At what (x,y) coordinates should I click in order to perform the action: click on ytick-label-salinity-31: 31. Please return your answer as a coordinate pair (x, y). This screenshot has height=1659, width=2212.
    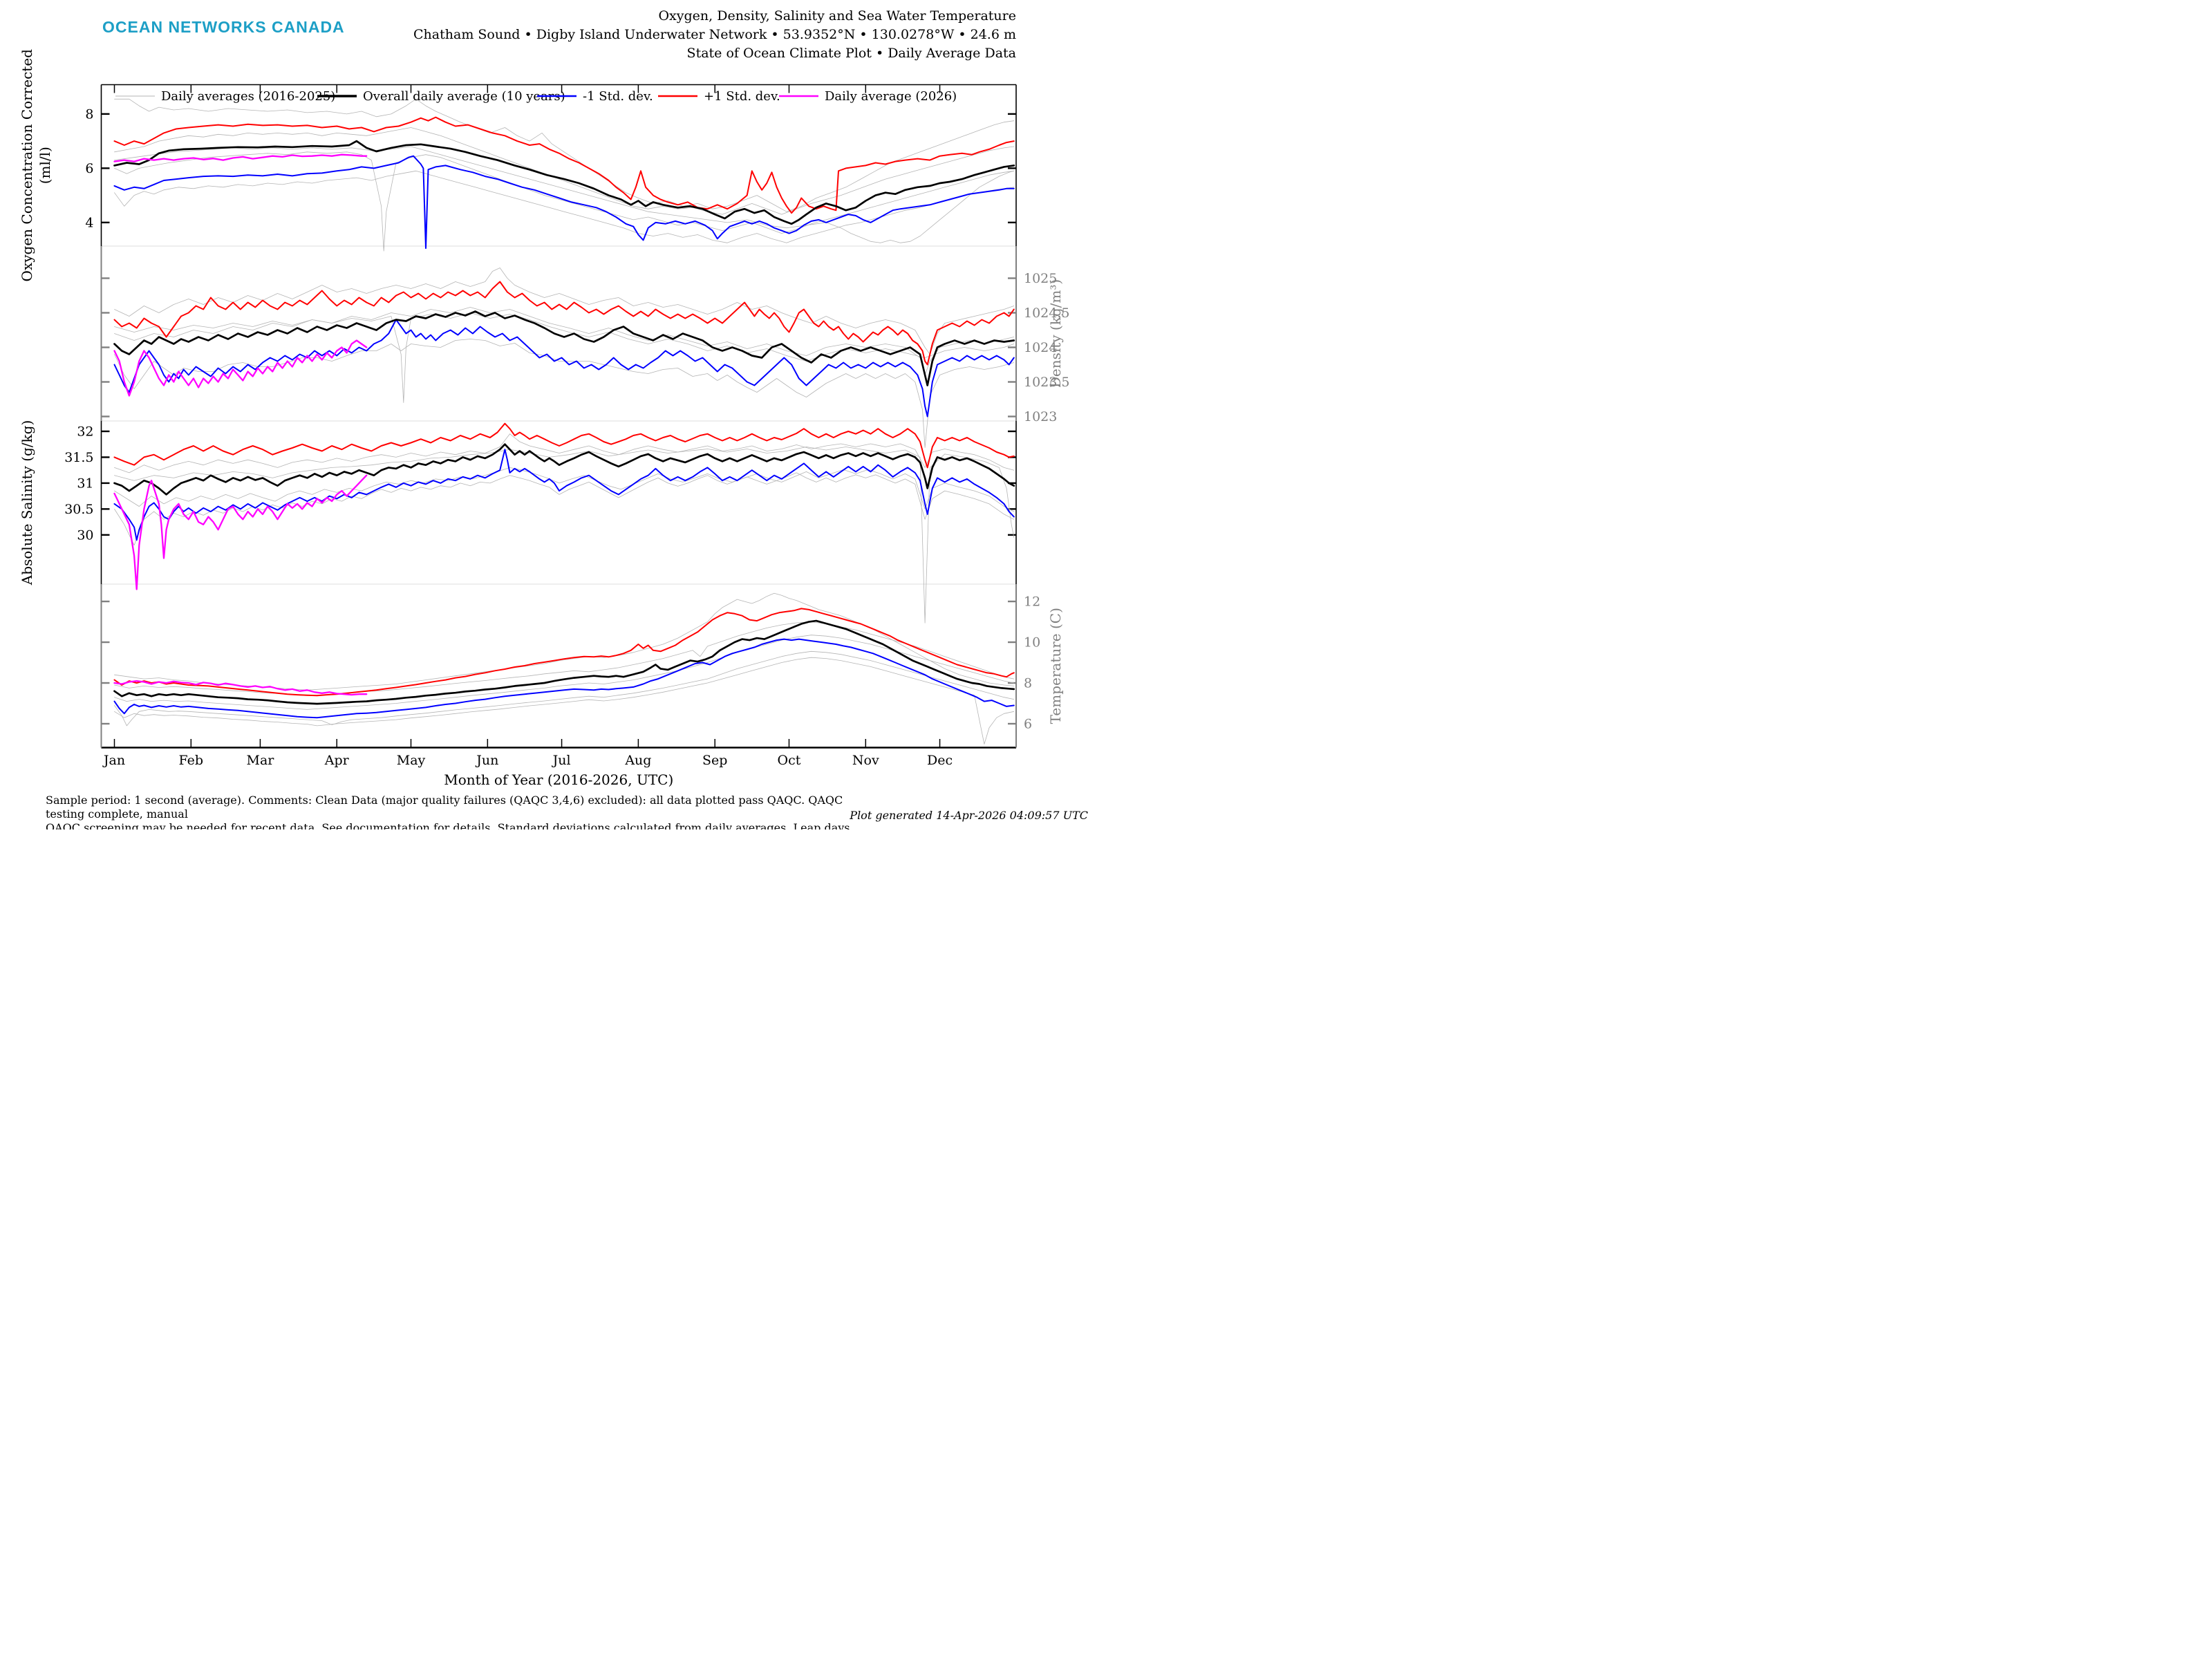
    Looking at the image, I should click on (85, 483).